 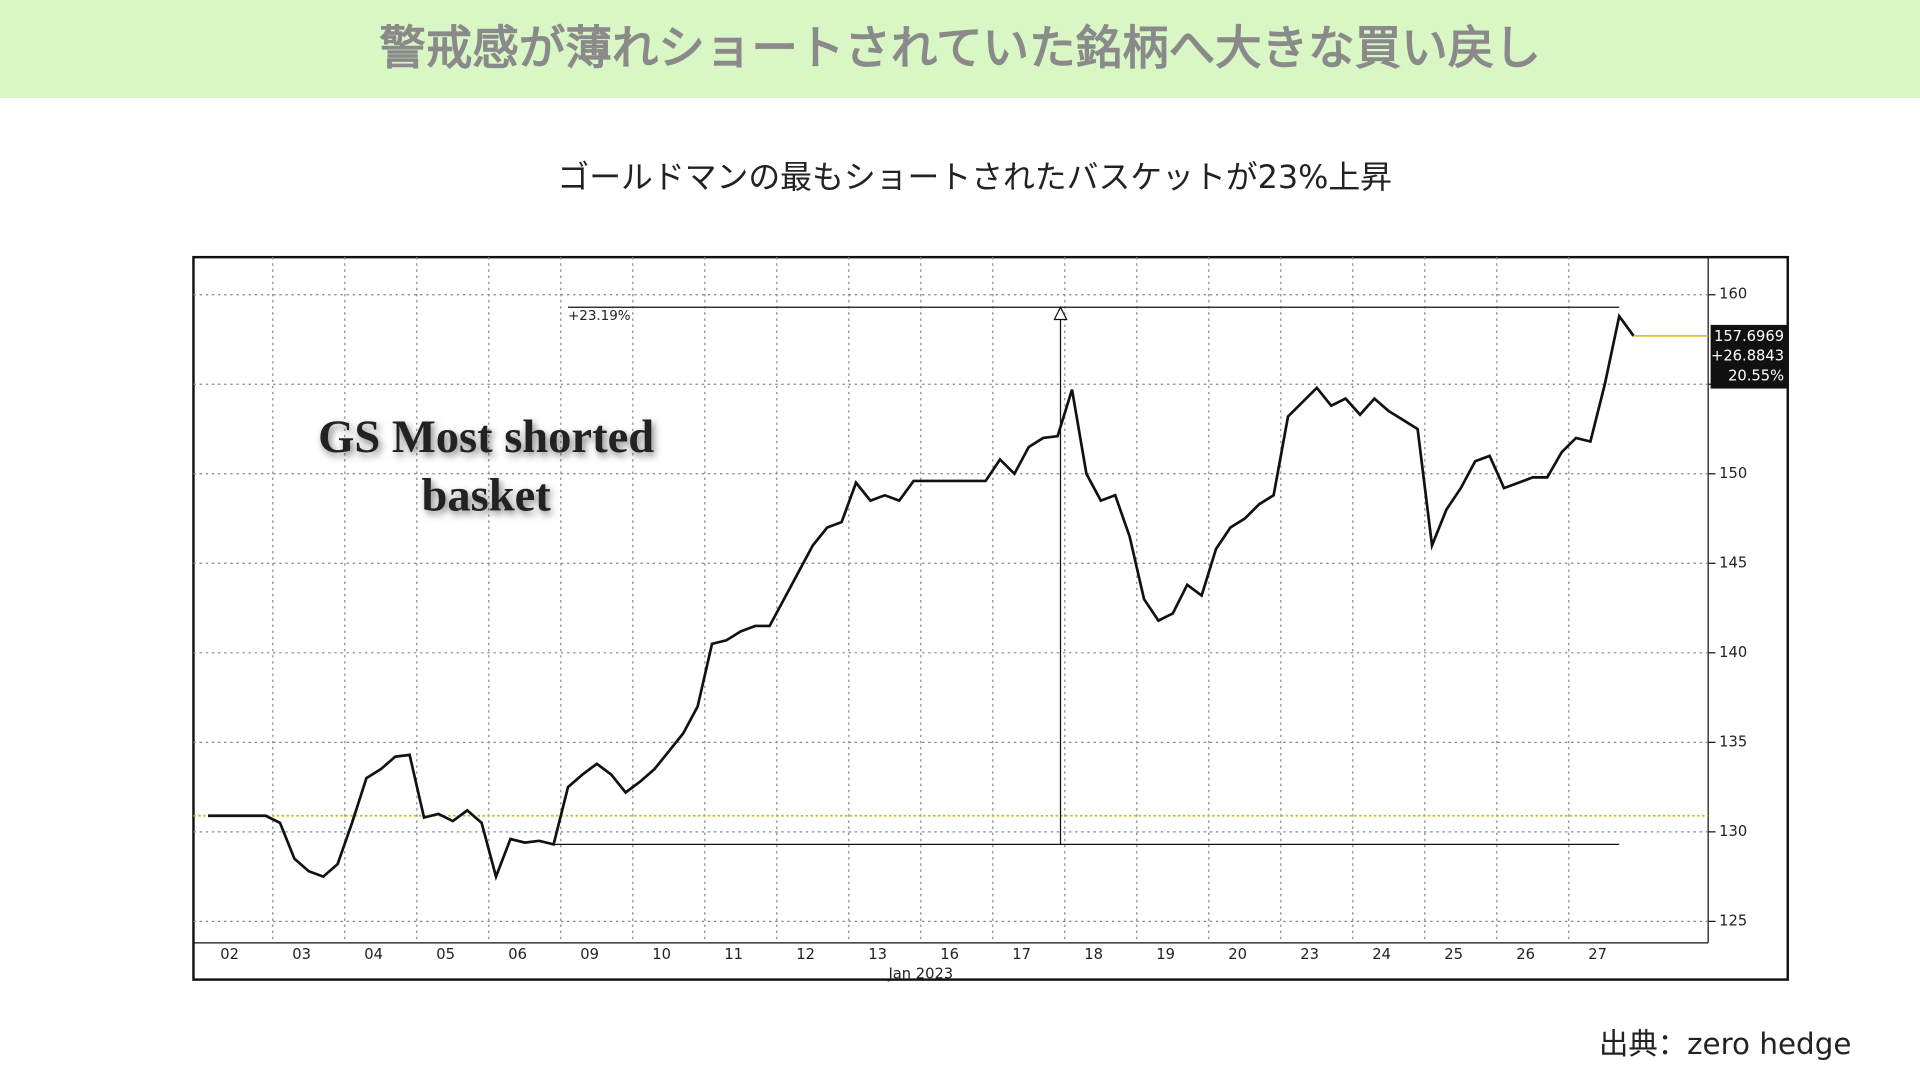 I want to click on last-value-label: 157.6969, so click(x=1749, y=336).